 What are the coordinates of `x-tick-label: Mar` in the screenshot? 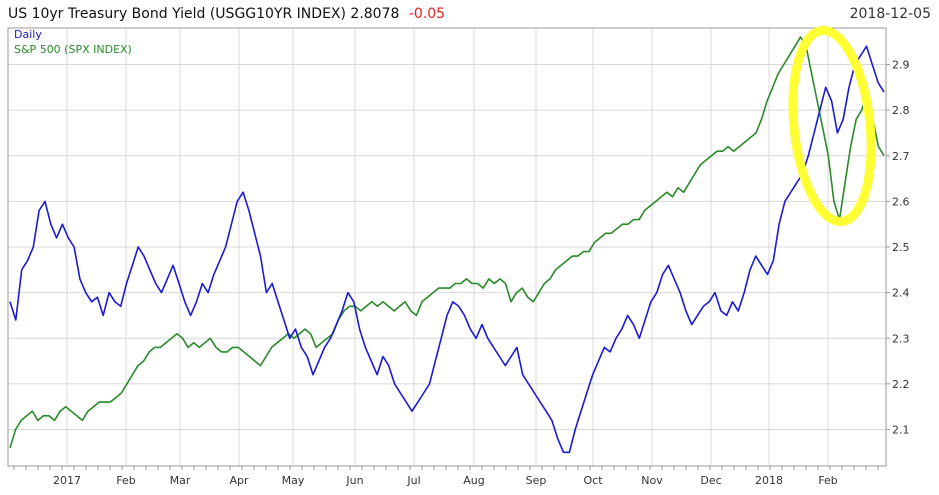 It's located at (180, 480).